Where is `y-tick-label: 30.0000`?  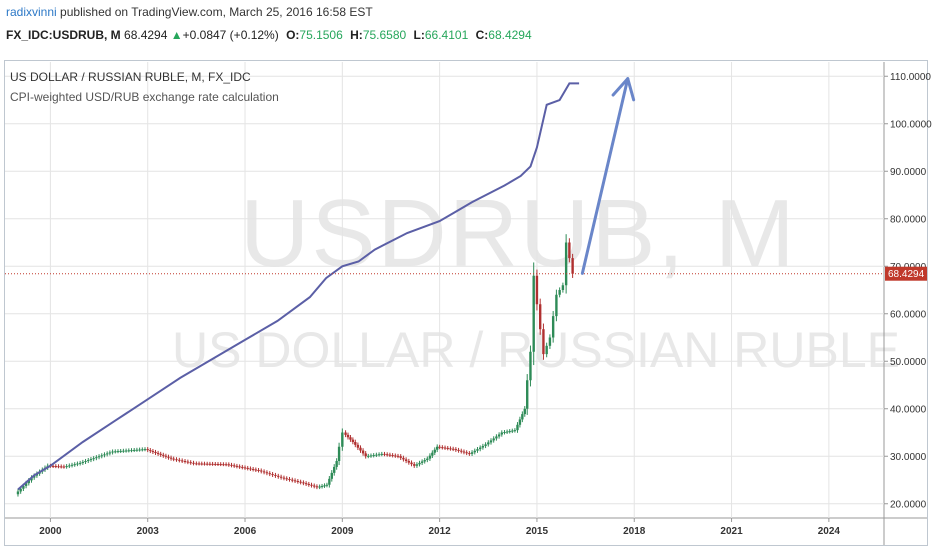
y-tick-label: 30.0000 is located at coordinates (908, 457).